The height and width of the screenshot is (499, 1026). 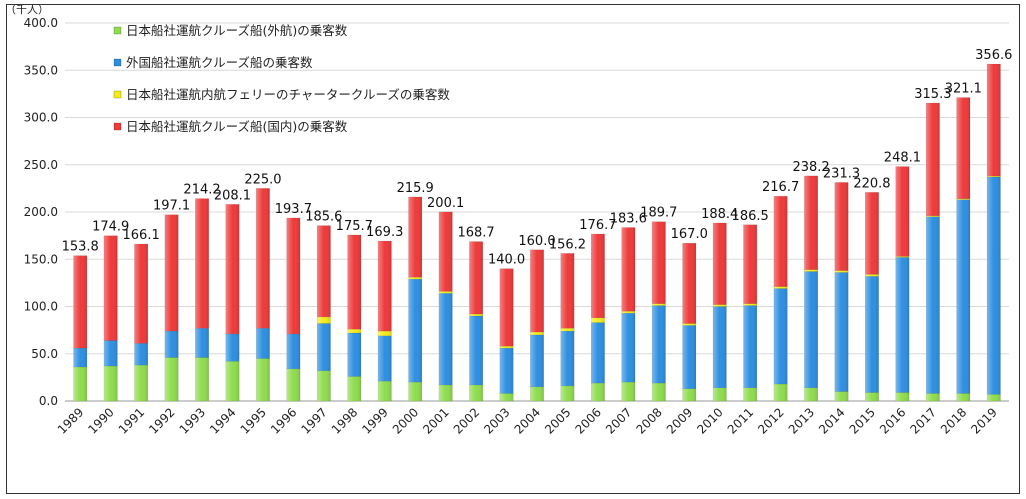 I want to click on total-label: 174.9, so click(x=110, y=227).